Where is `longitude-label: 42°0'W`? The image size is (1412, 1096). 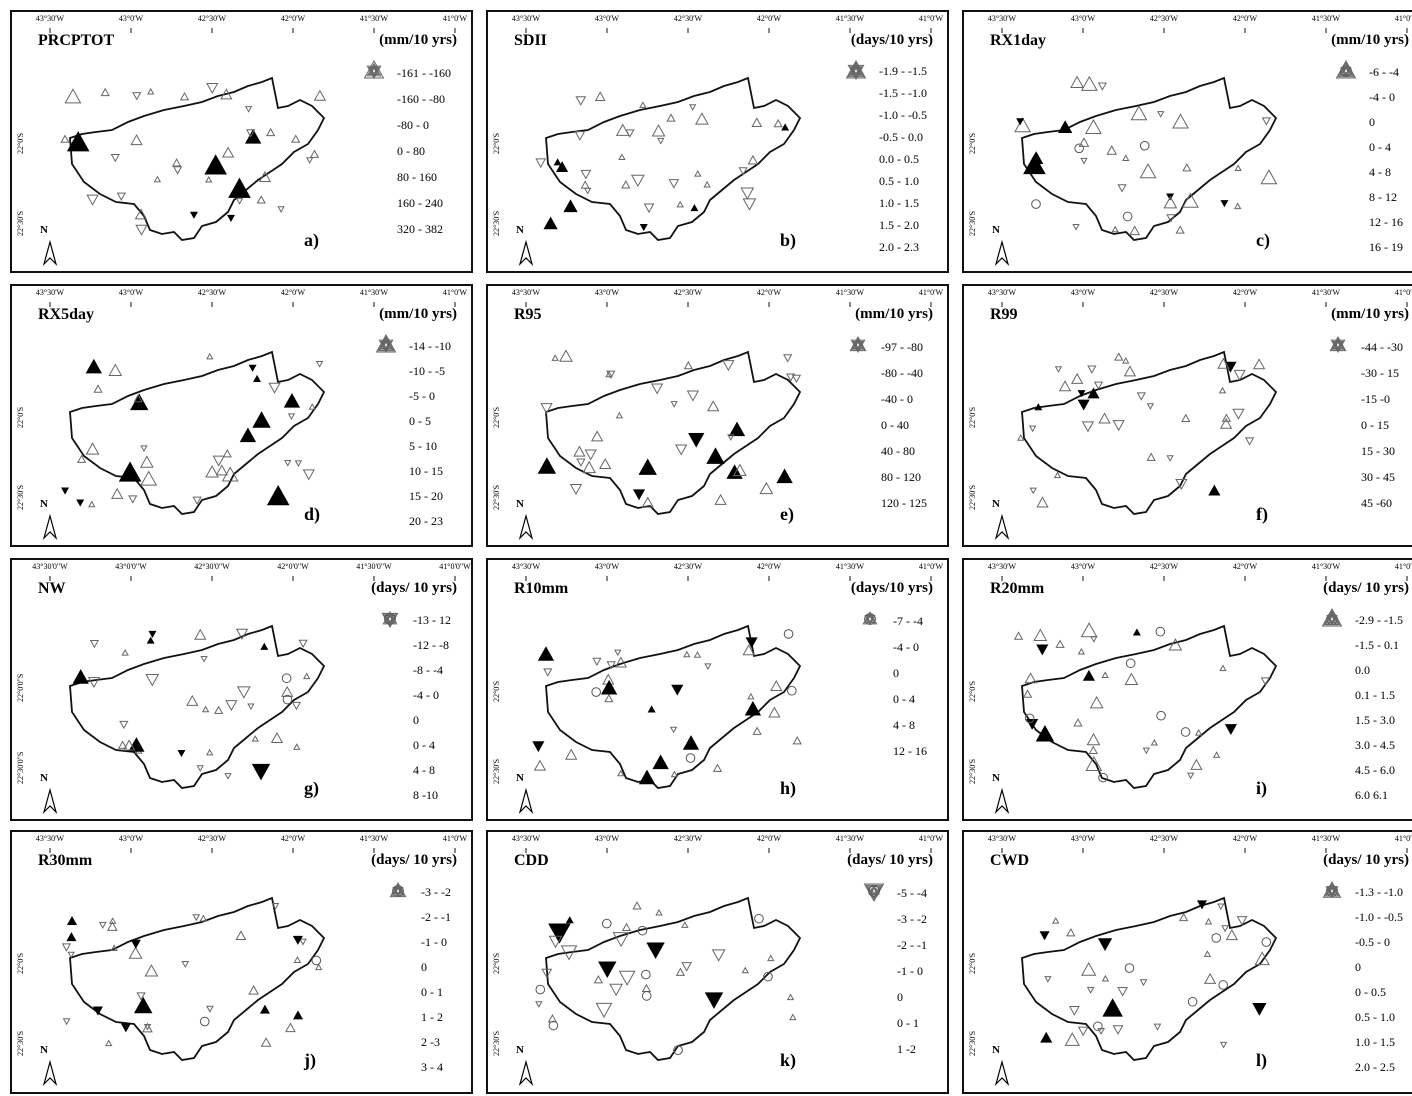 longitude-label: 42°0'W is located at coordinates (293, 292).